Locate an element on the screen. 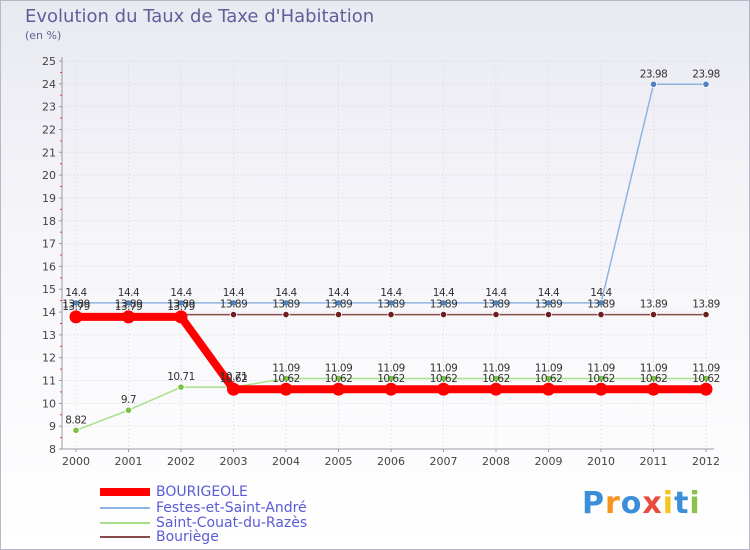  series-0-label-2003: 10.62 is located at coordinates (234, 379).